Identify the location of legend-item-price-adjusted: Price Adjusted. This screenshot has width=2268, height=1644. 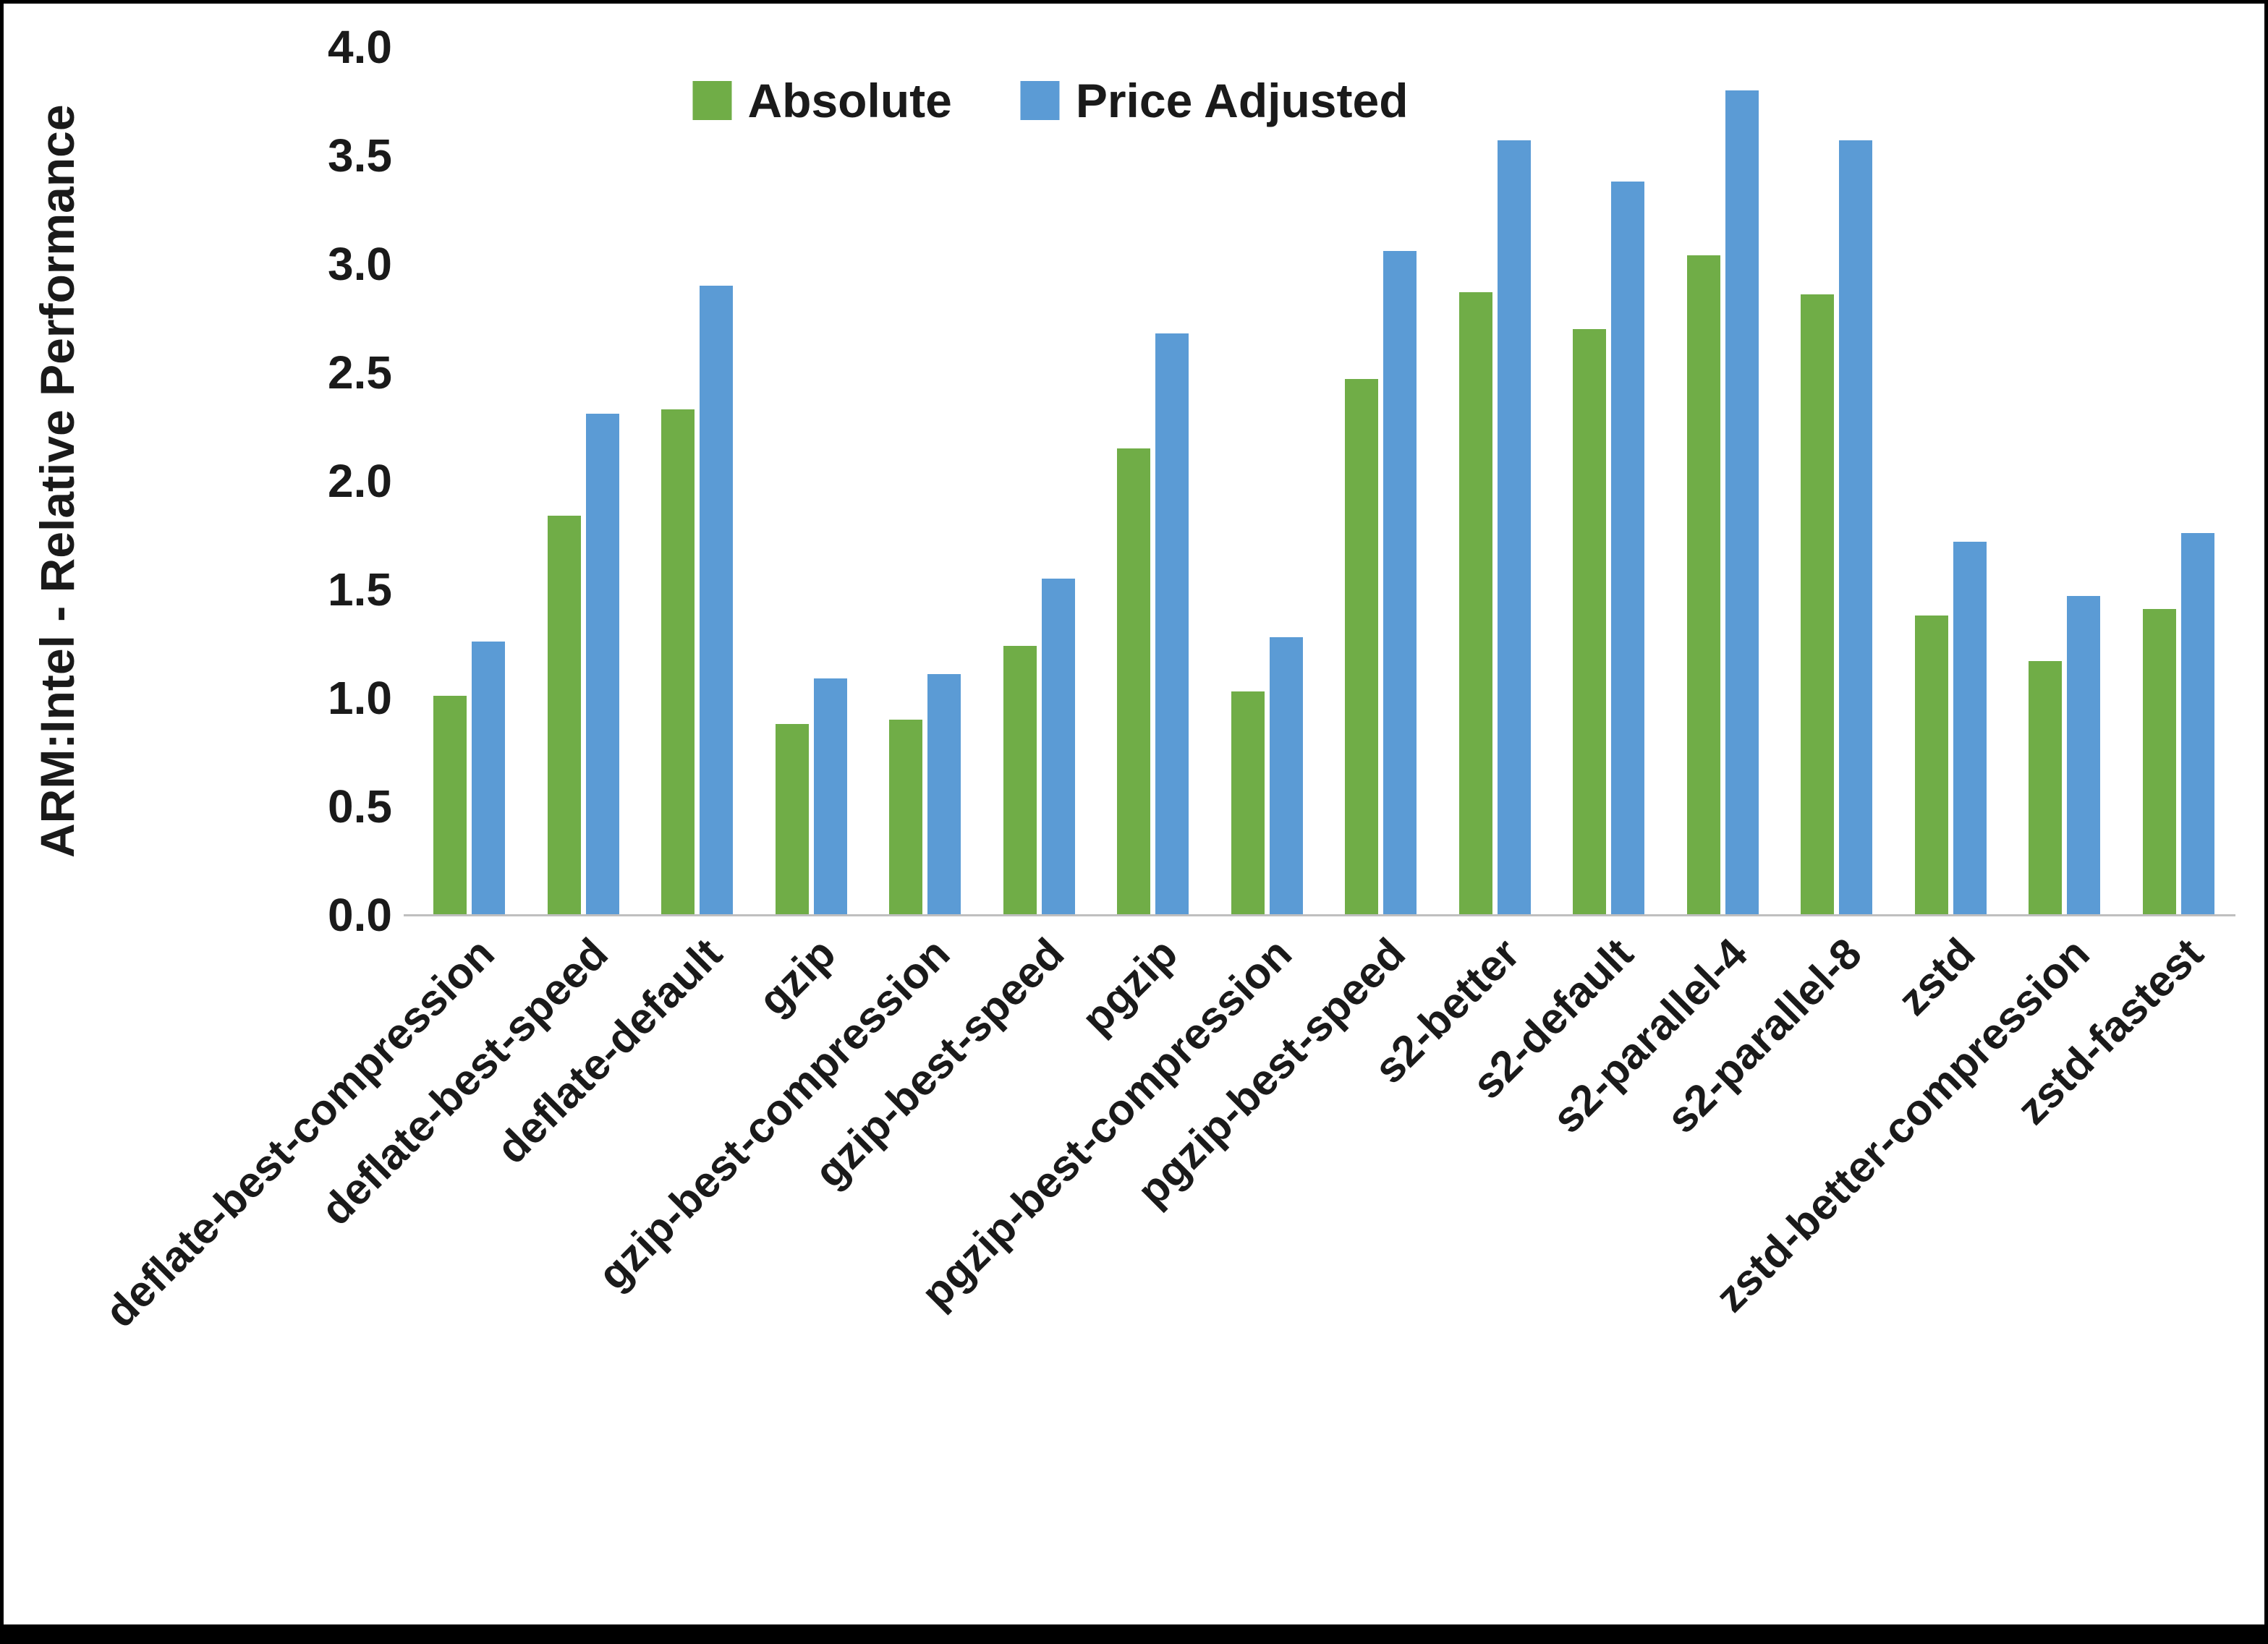
(1214, 100).